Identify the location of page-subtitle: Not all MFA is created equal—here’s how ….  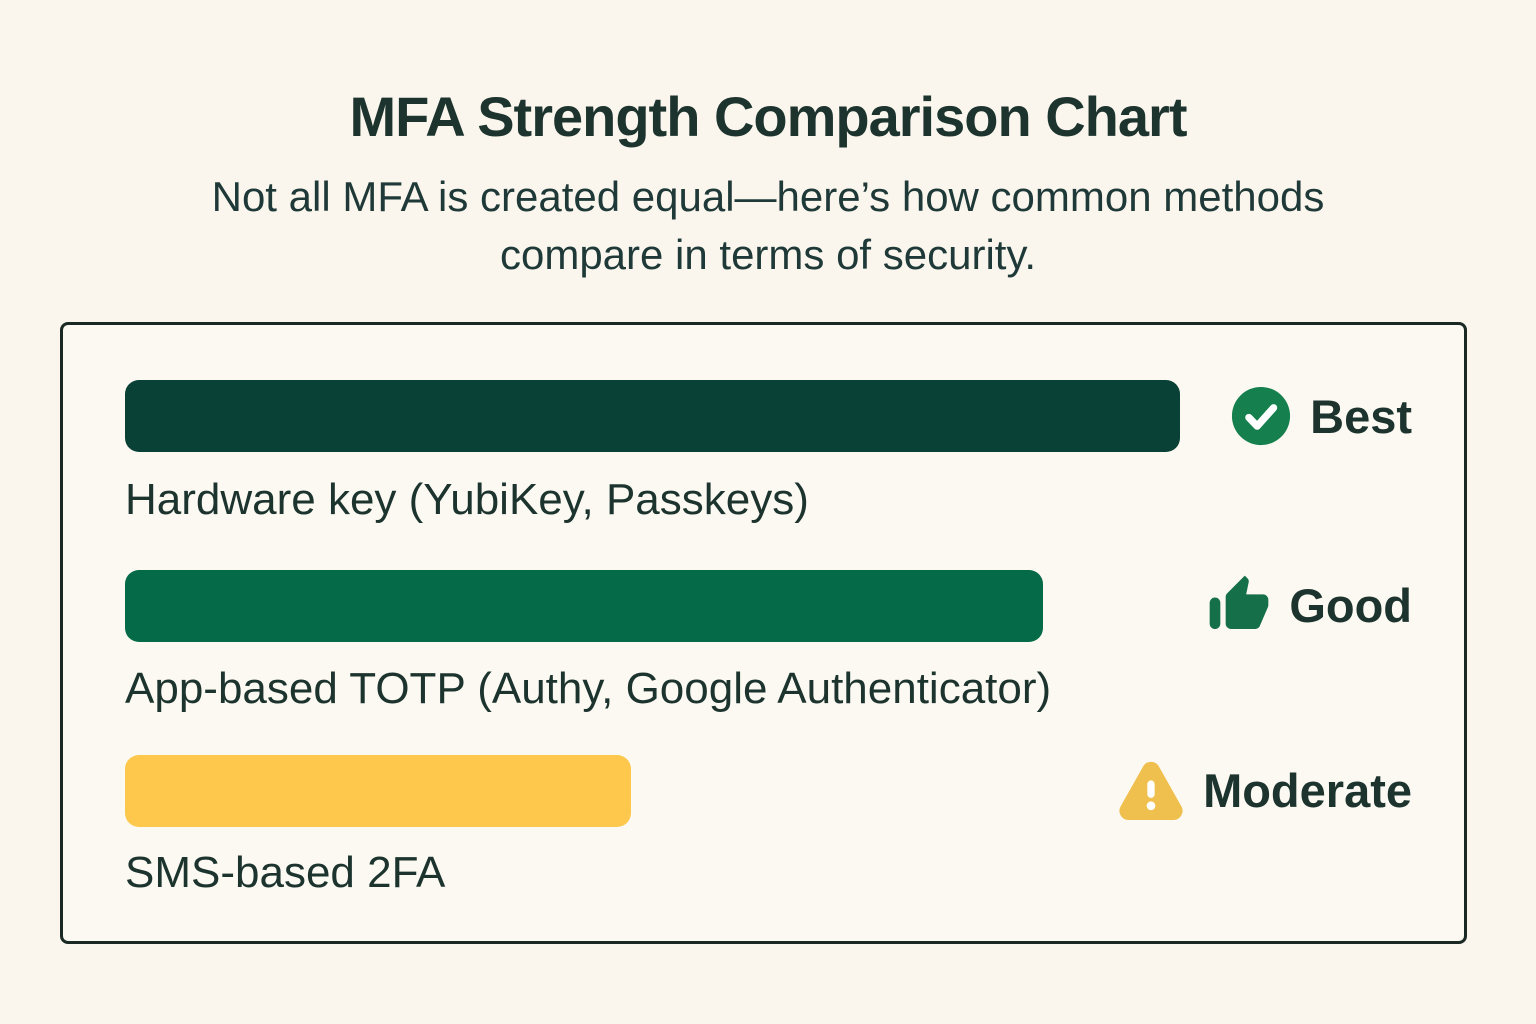
(768, 226).